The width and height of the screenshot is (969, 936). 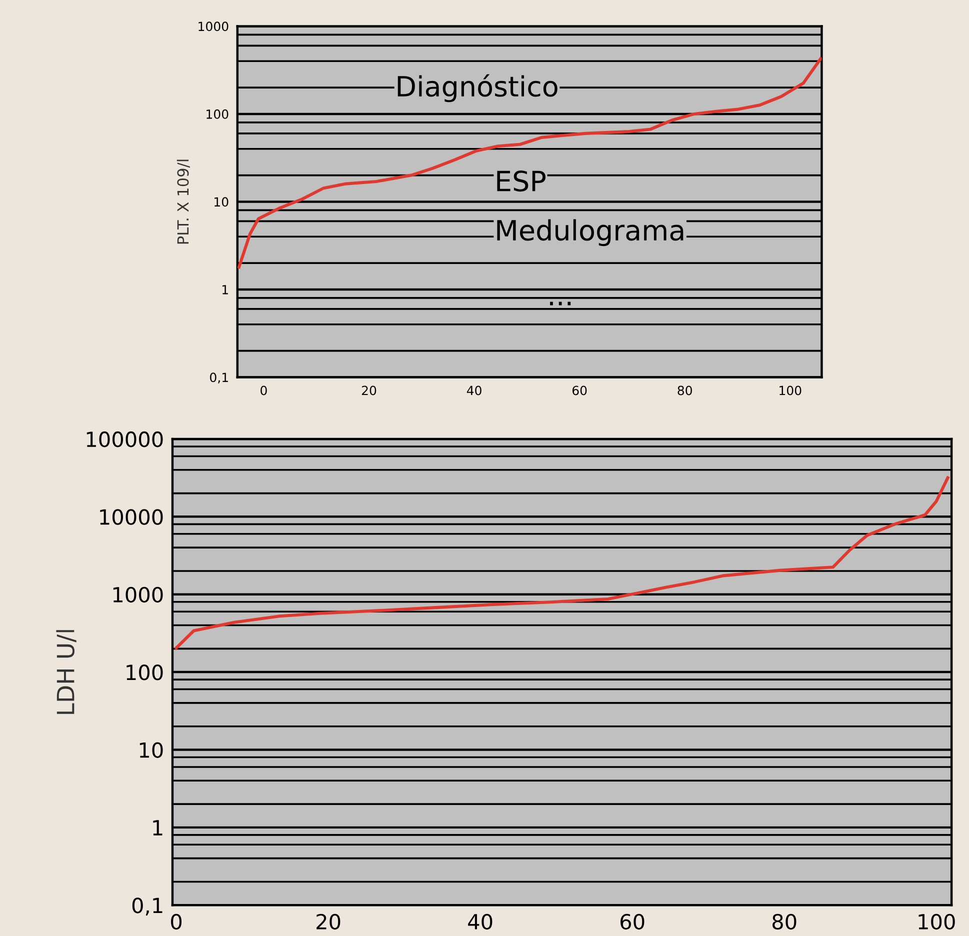 I want to click on y-tick-label: 100000, so click(x=124, y=439).